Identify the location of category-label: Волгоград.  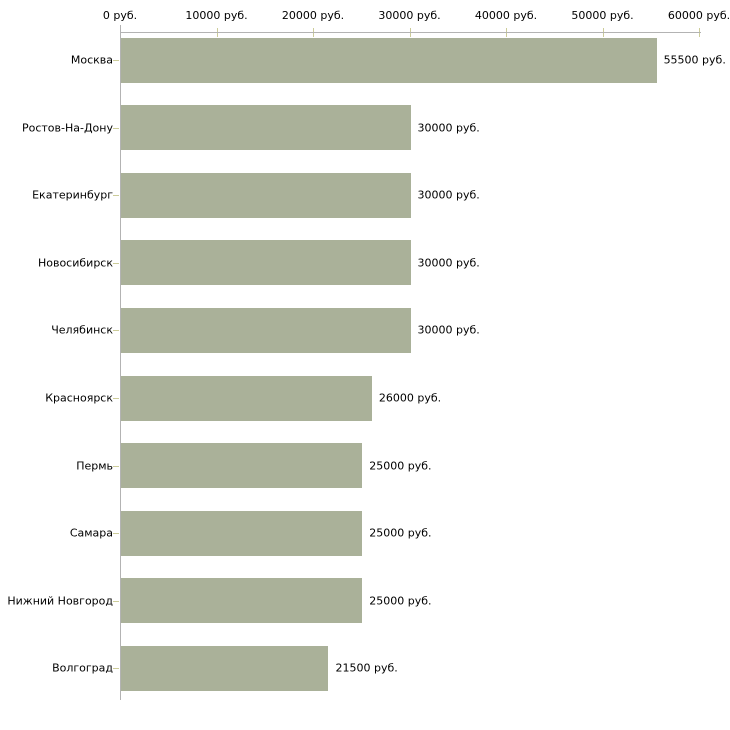
(82, 668).